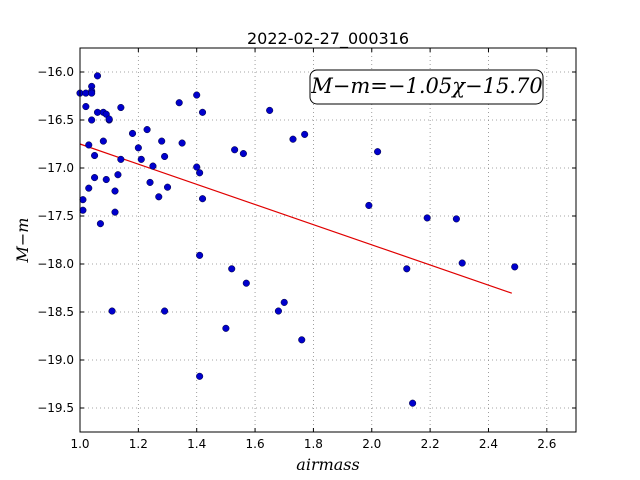 The height and width of the screenshot is (480, 640). What do you see at coordinates (55, 408) in the screenshot?
I see `y-tick-label: −19.5` at bounding box center [55, 408].